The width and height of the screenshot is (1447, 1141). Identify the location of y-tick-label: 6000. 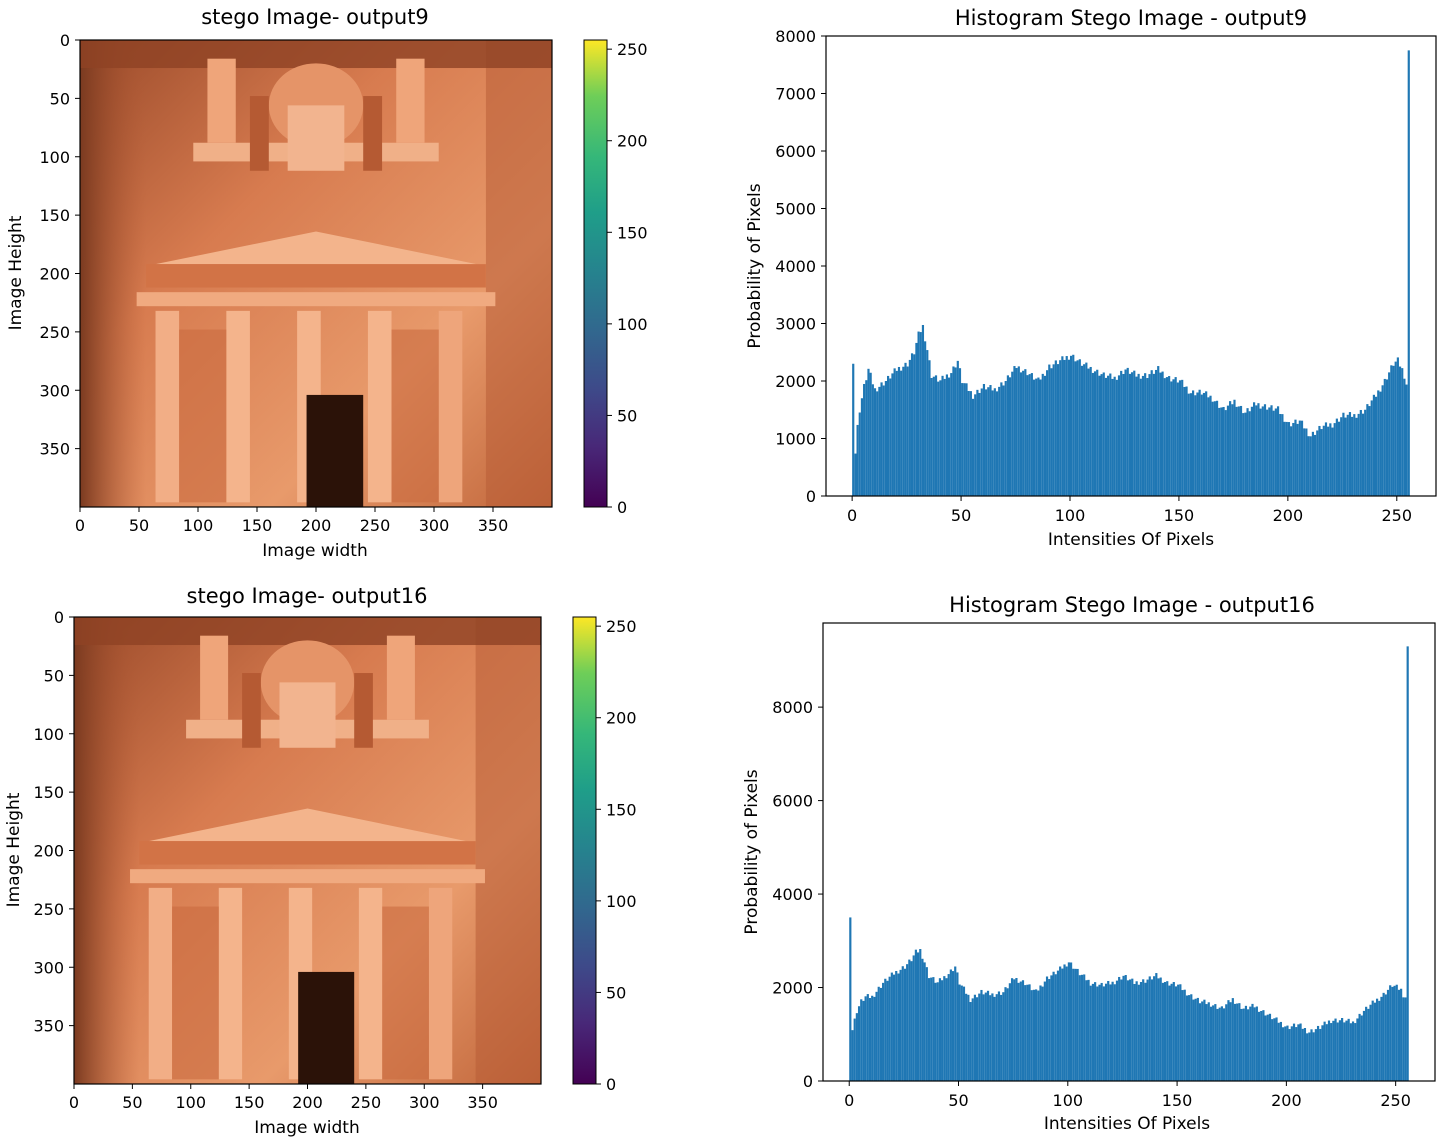
(795, 151).